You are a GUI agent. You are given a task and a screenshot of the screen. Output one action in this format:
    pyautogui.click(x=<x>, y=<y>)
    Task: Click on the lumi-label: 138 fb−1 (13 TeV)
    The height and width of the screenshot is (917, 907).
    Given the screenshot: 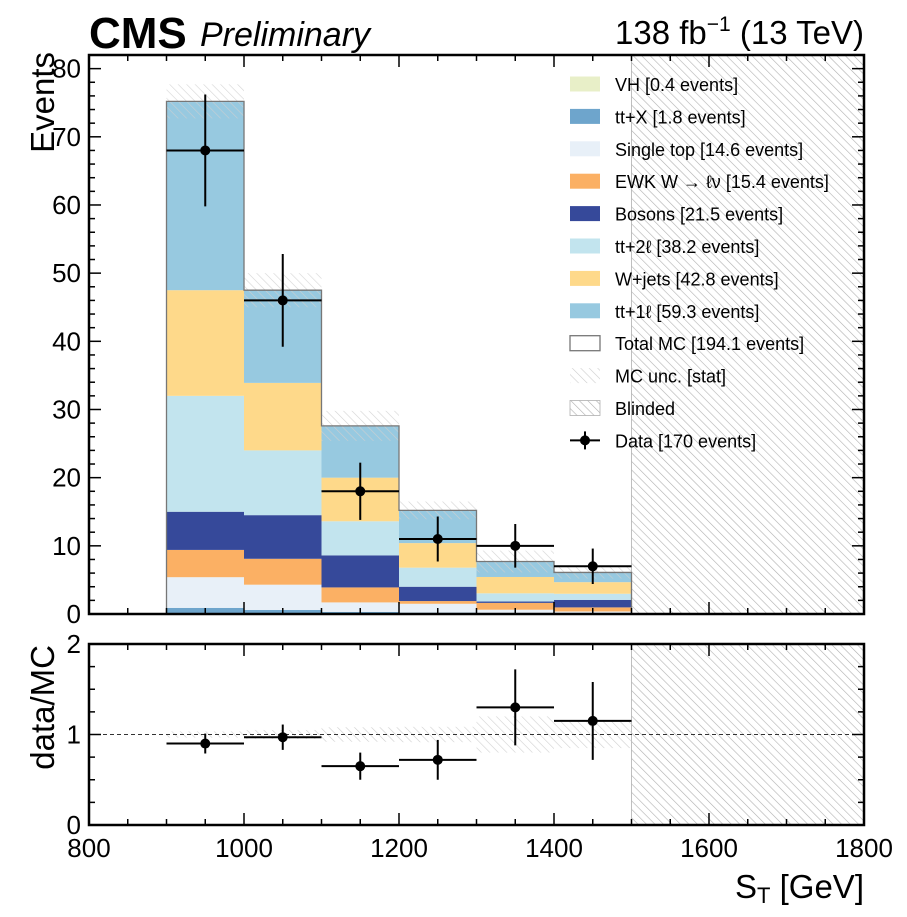 What is the action you would take?
    pyautogui.click(x=739, y=32)
    